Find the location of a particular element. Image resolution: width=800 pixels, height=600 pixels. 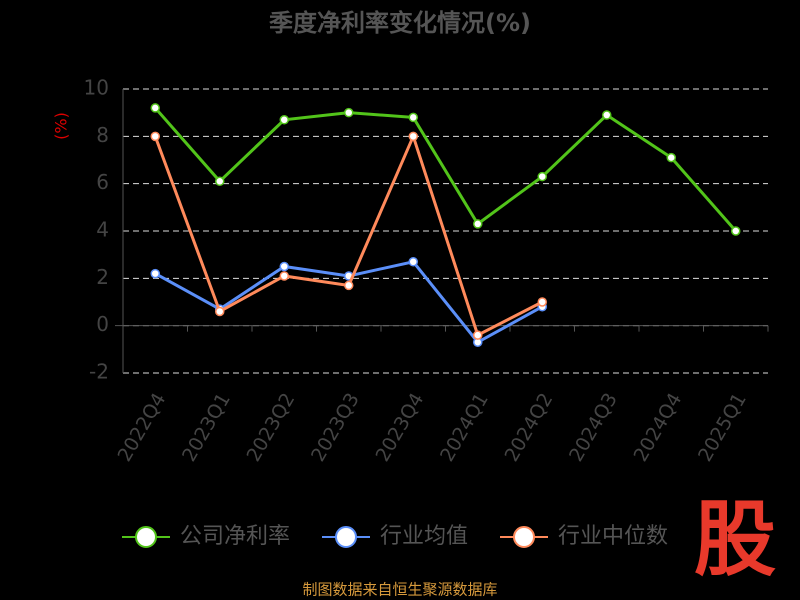

x-tick-label: 2024Q2 is located at coordinates (529, 427).